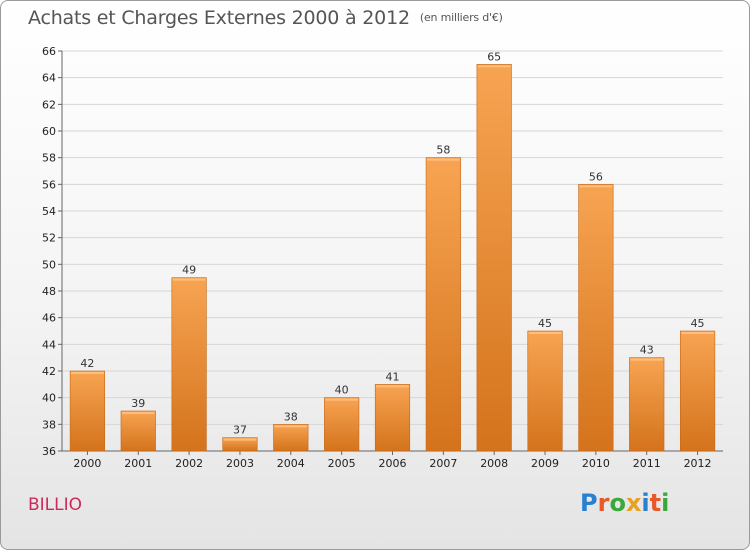 This screenshot has width=750, height=550. What do you see at coordinates (49, 451) in the screenshot?
I see `y-tick-label: 36` at bounding box center [49, 451].